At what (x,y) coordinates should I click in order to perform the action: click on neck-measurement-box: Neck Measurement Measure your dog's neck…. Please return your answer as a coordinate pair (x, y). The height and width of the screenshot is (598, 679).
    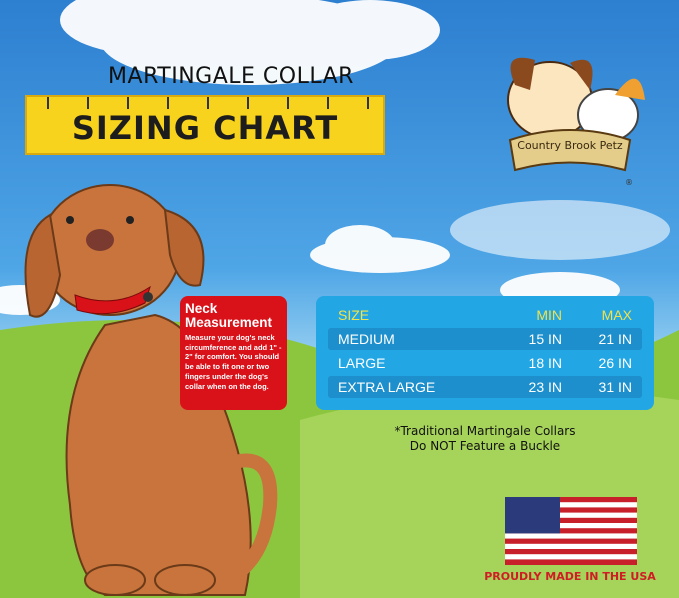
    Looking at the image, I should click on (233, 353).